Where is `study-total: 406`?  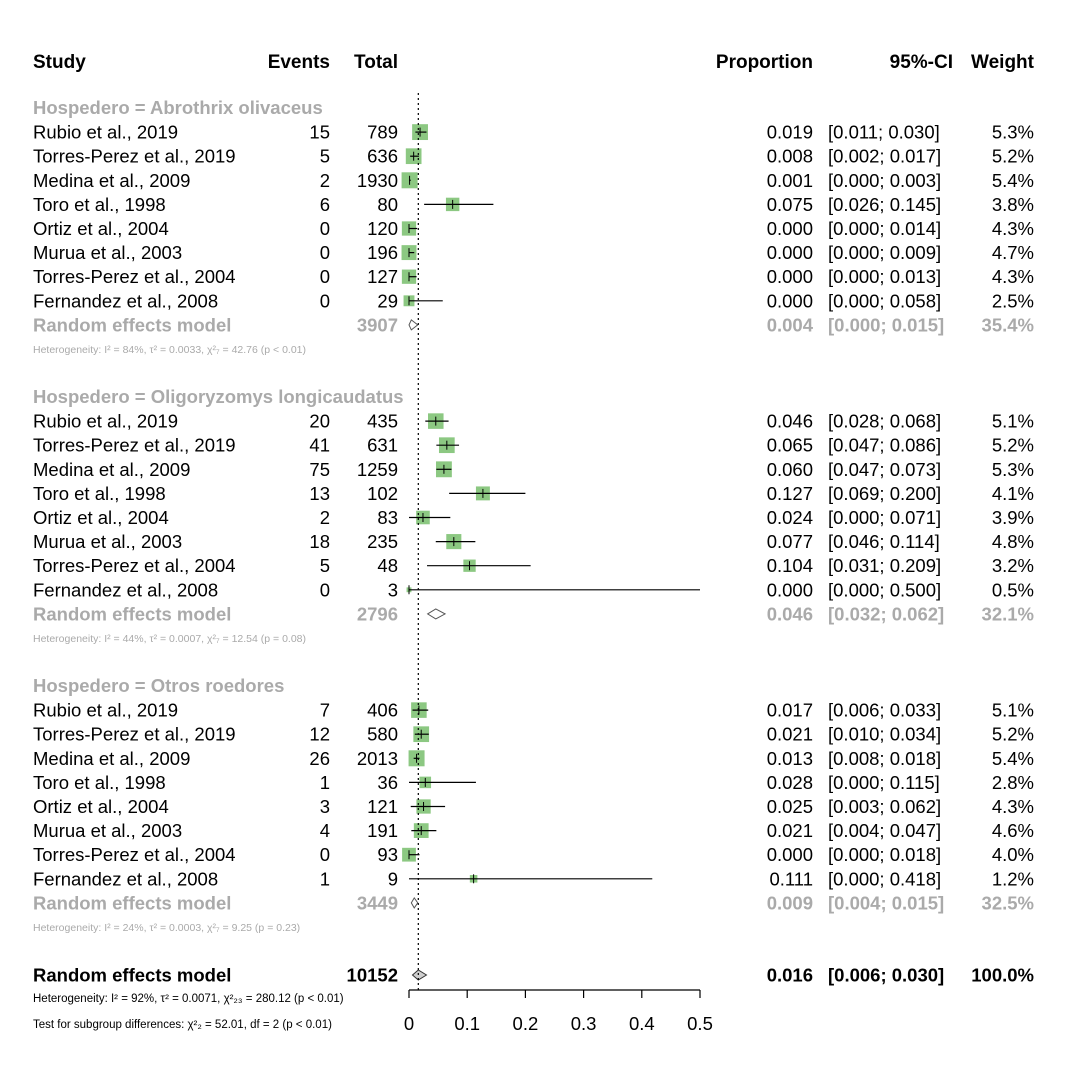 study-total: 406 is located at coordinates (382, 710).